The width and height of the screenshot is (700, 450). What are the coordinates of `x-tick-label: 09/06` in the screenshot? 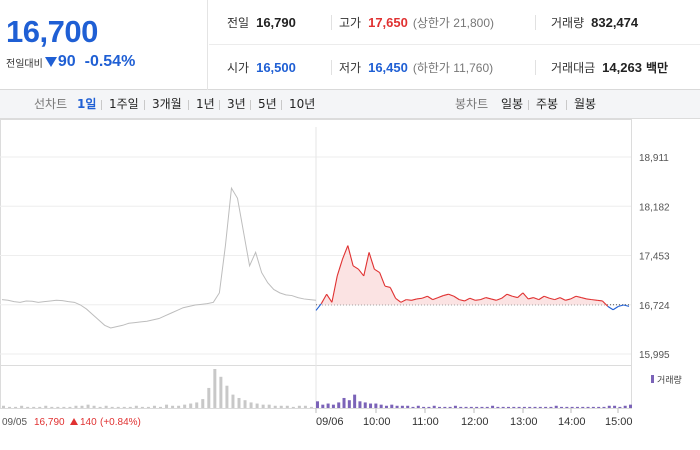 It's located at (330, 422).